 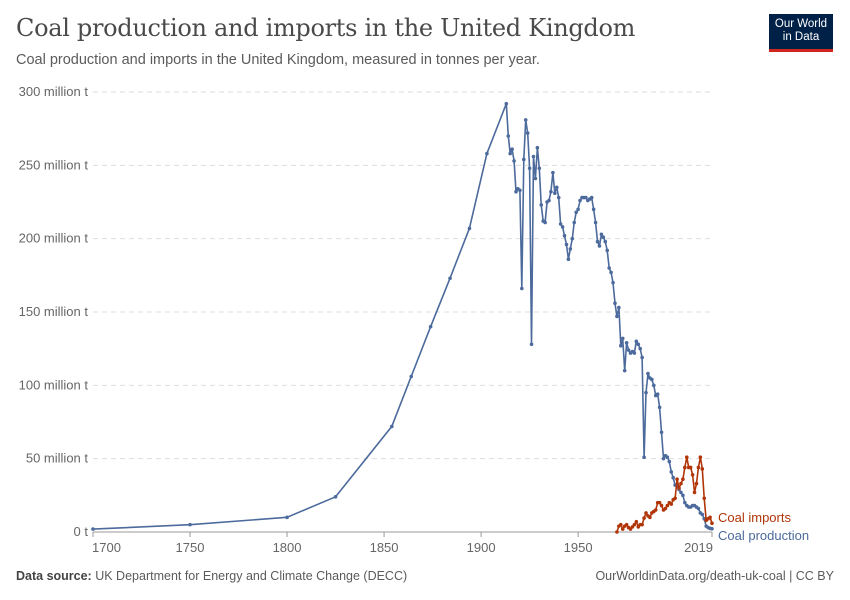 I want to click on y-tick-label: 150 million t, so click(x=54, y=311).